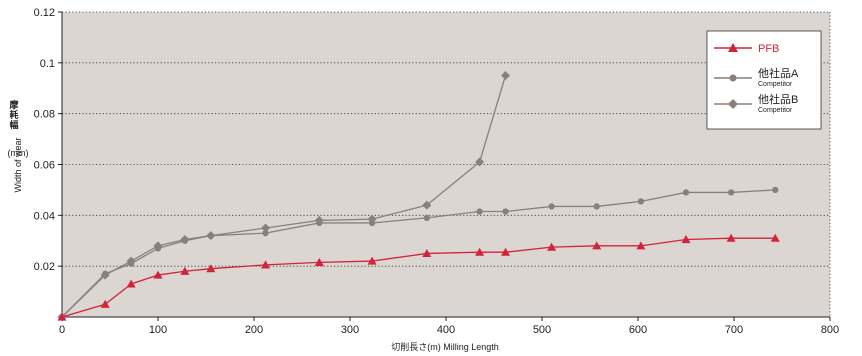 This screenshot has width=862, height=356. I want to click on legend-marker-triangle, so click(733, 47).